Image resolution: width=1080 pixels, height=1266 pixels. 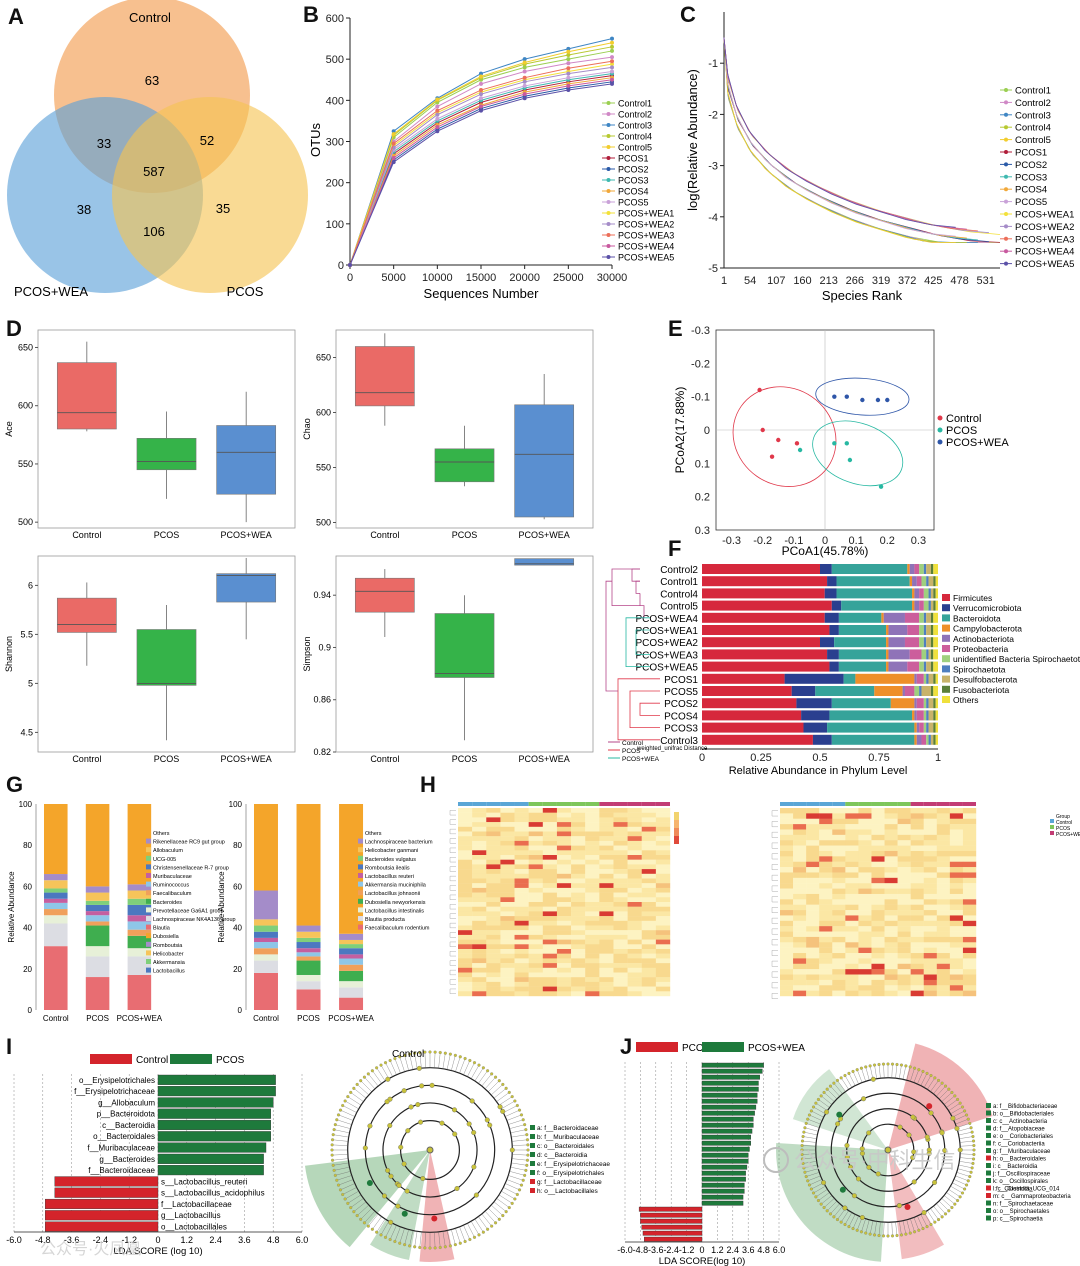 I want to click on sample-point, so click(x=759, y=390).